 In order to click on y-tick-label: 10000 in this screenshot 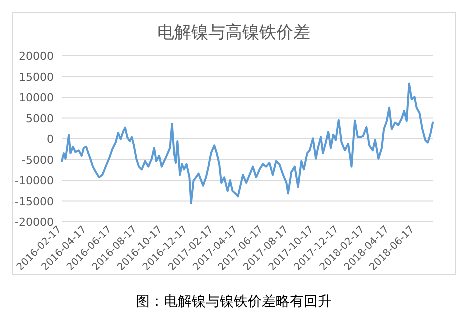, I will do `click(36, 98)`.